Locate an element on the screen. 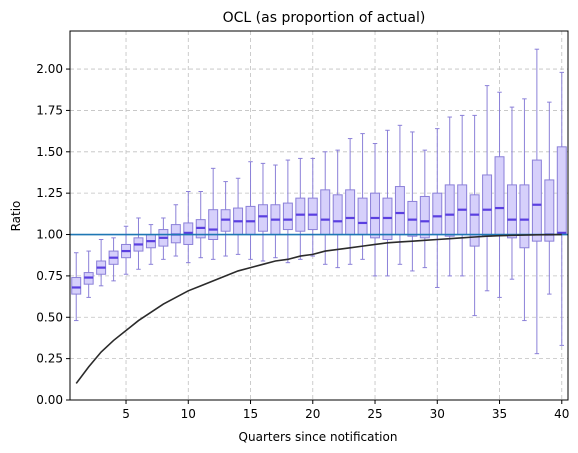 The width and height of the screenshot is (578, 453). x-tick-label: 5 is located at coordinates (126, 414).